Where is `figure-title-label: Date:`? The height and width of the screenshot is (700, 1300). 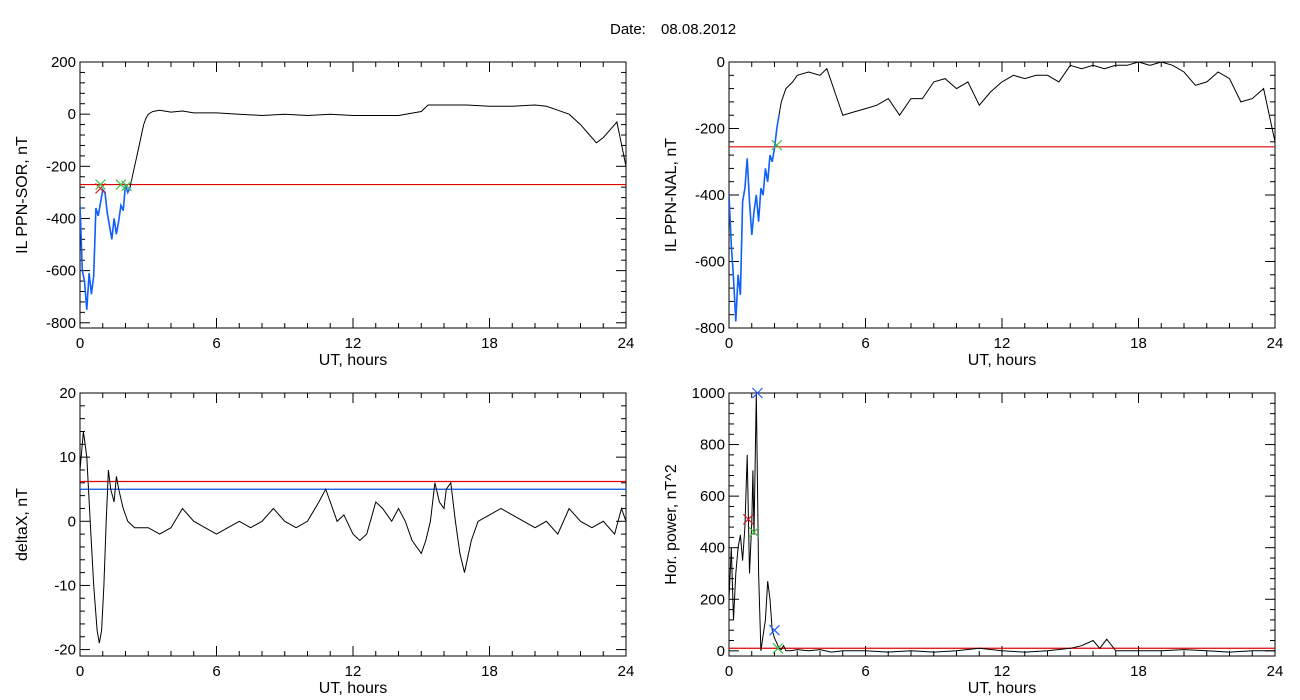
figure-title-label: Date: is located at coordinates (628, 29).